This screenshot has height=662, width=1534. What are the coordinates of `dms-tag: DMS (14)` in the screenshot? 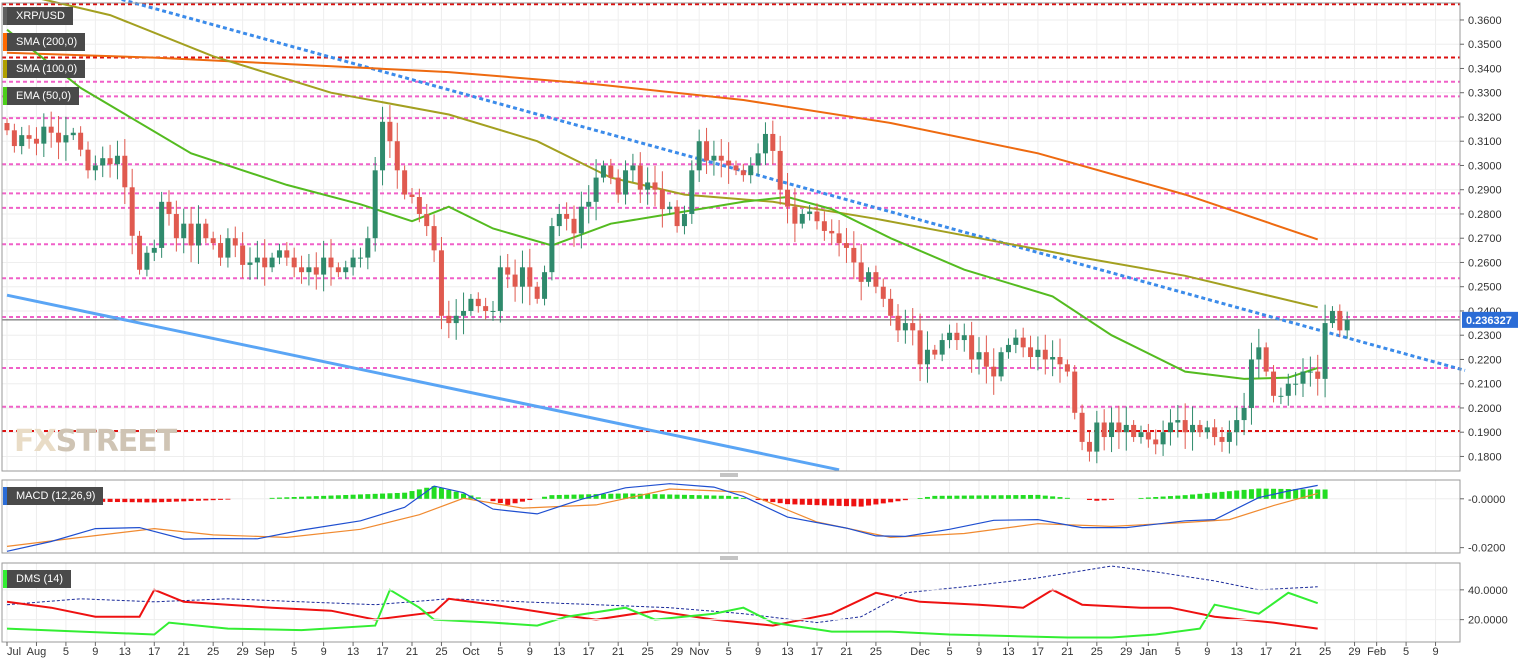 It's located at (37, 579).